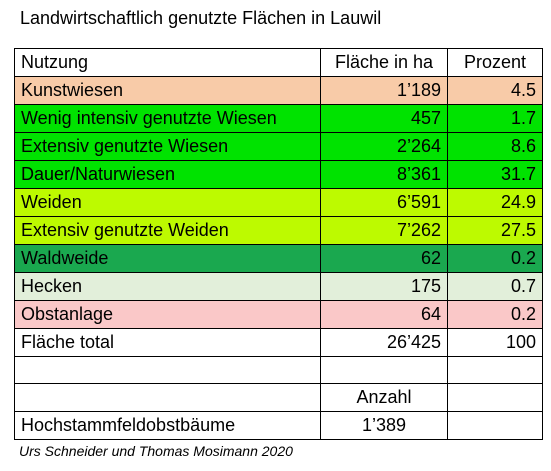 This screenshot has width=551, height=471. I want to click on row-label: Dauer/Naturwiesen, so click(167, 174).